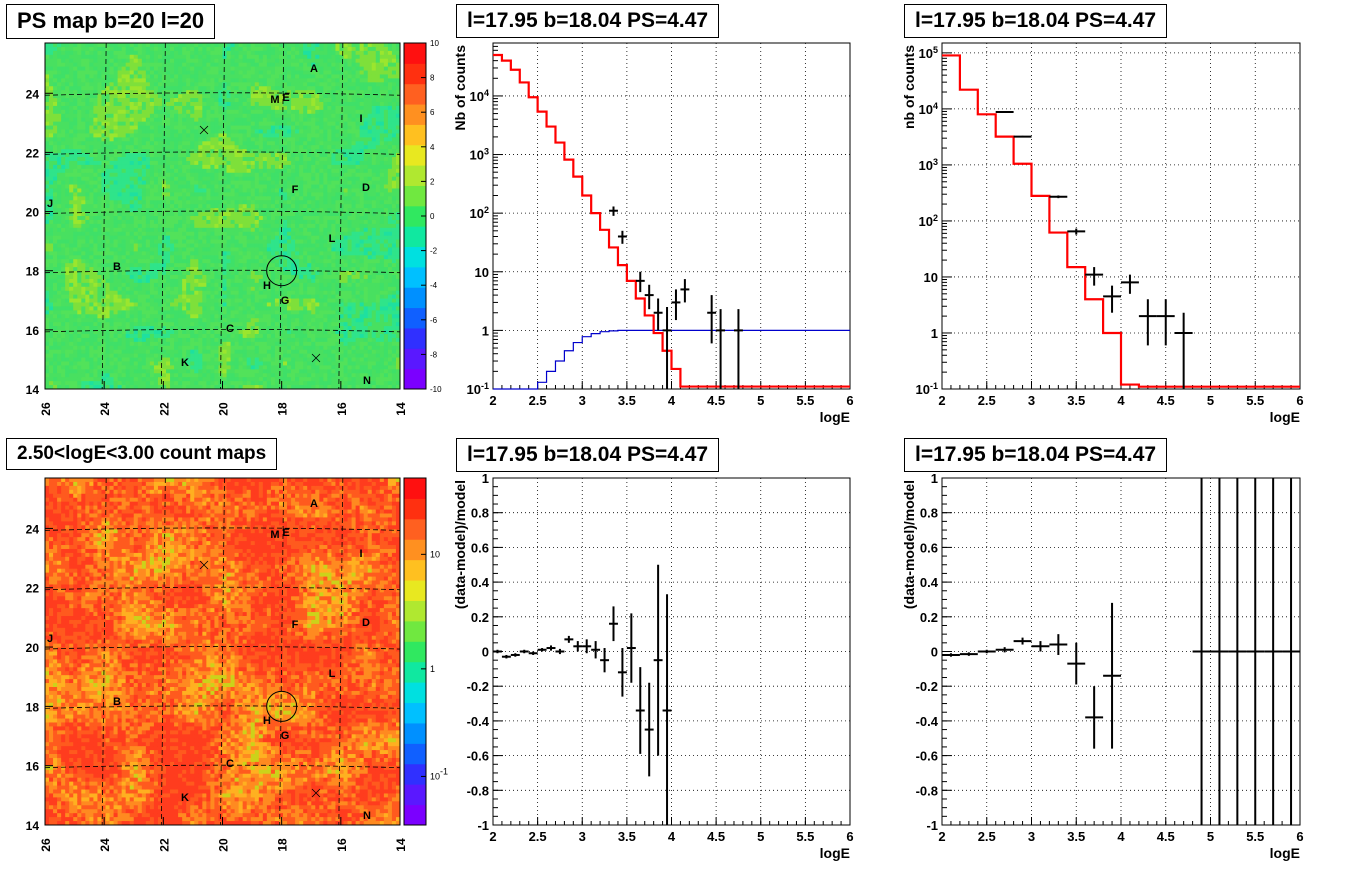  Describe the element at coordinates (1255, 400) in the screenshot. I see `x-tick-label: 5.5` at that location.